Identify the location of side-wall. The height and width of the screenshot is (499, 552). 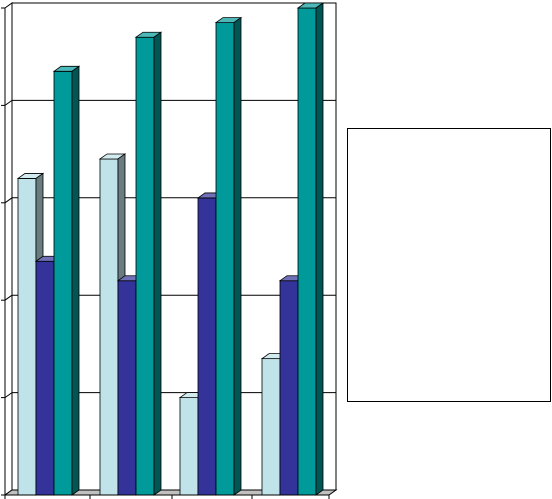
(8, 249).